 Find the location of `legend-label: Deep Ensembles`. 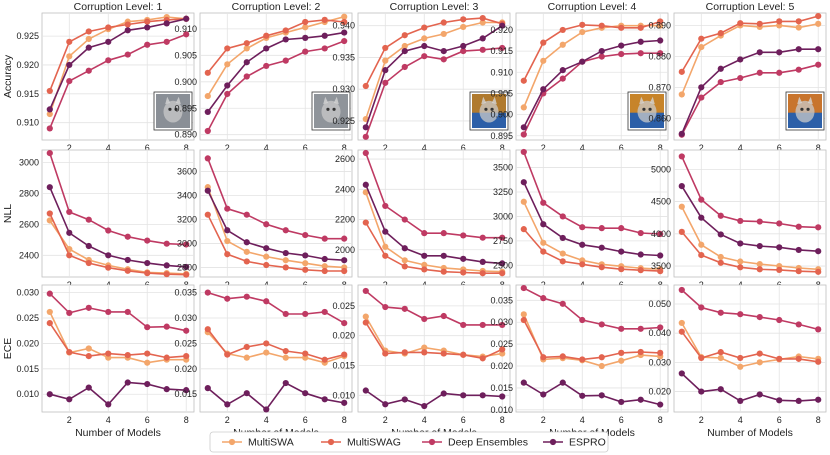

legend-label: Deep Ensembles is located at coordinates (488, 443).